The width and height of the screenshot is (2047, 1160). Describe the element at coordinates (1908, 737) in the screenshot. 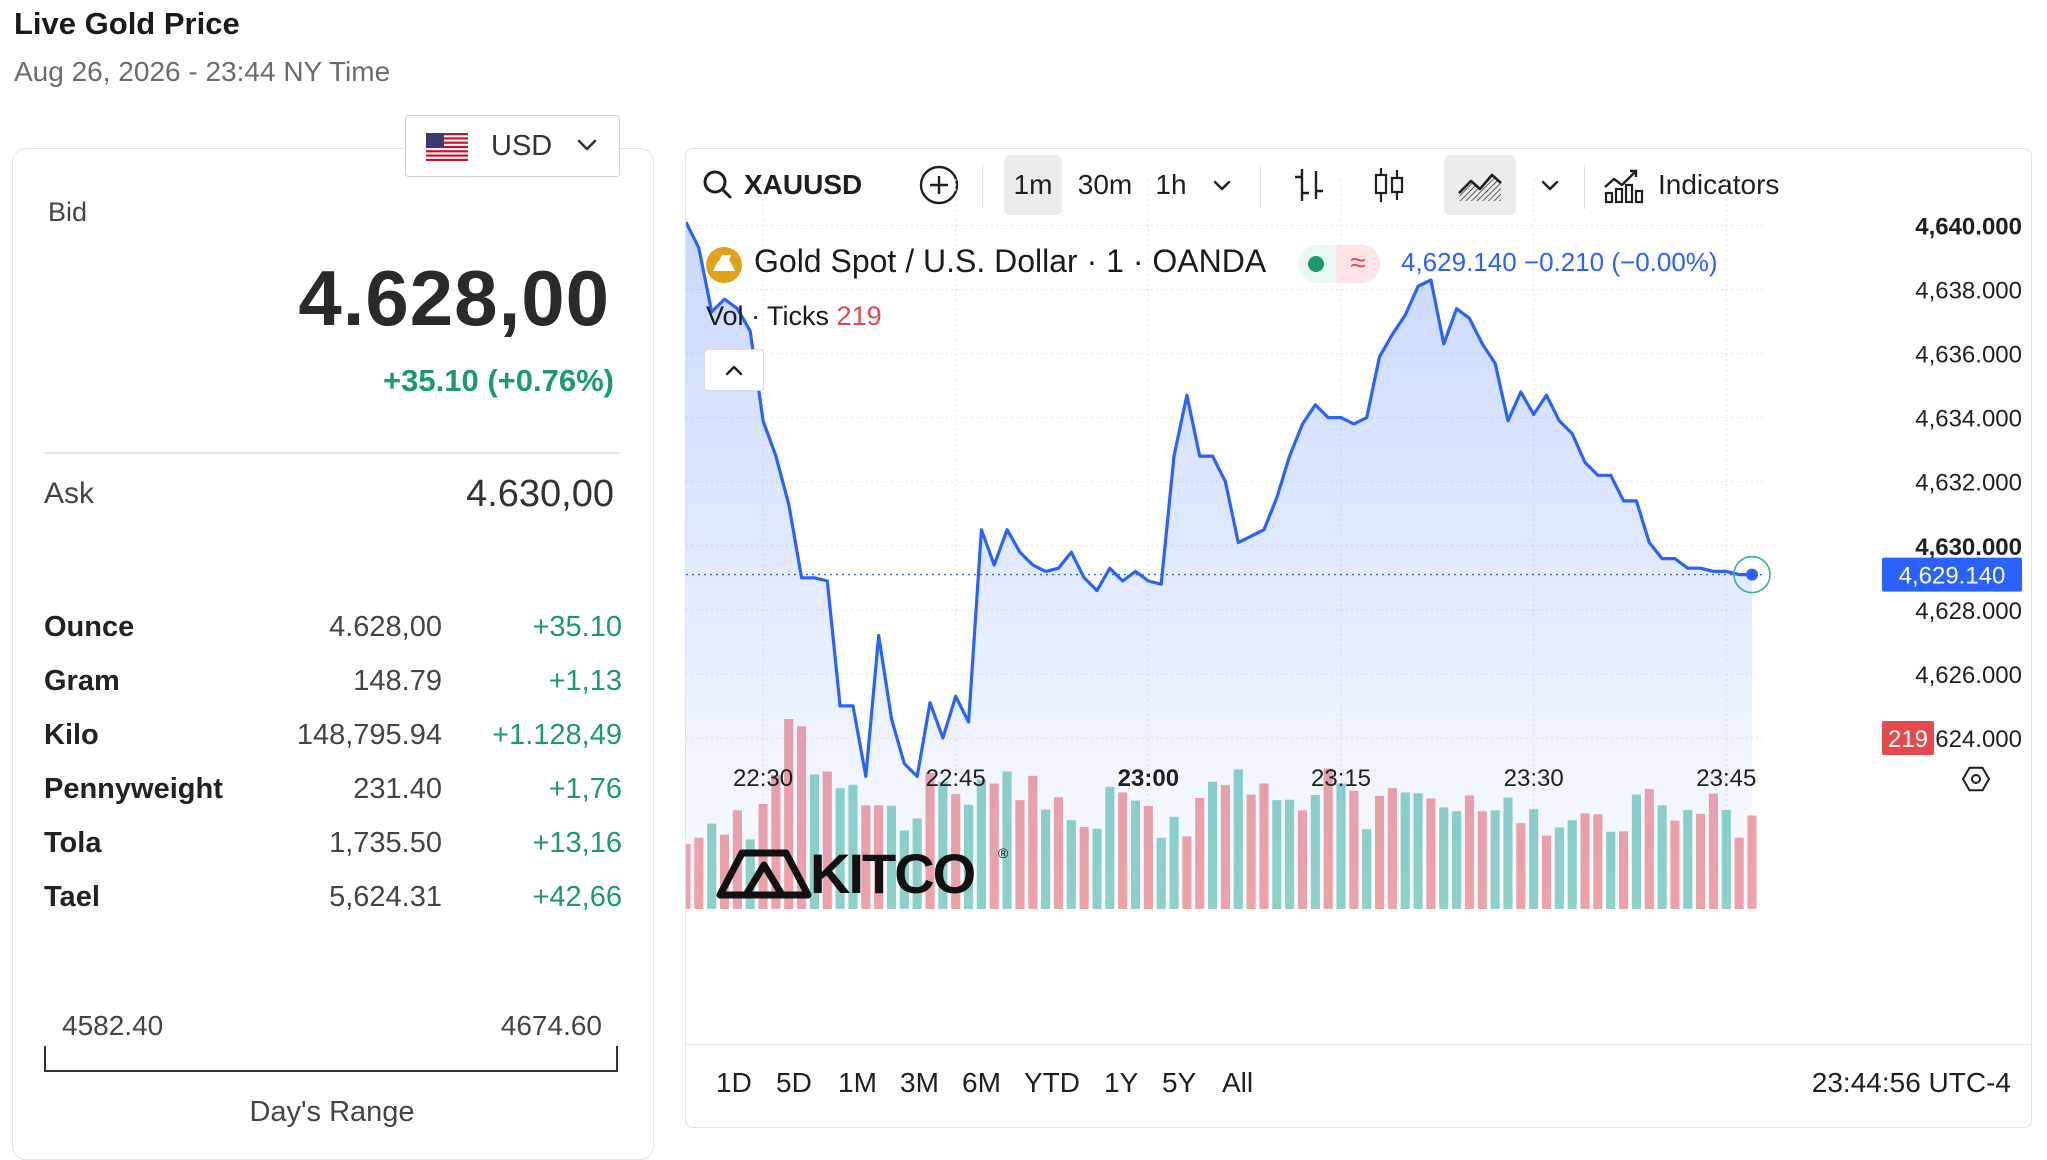

I see `last-volume-tag` at that location.